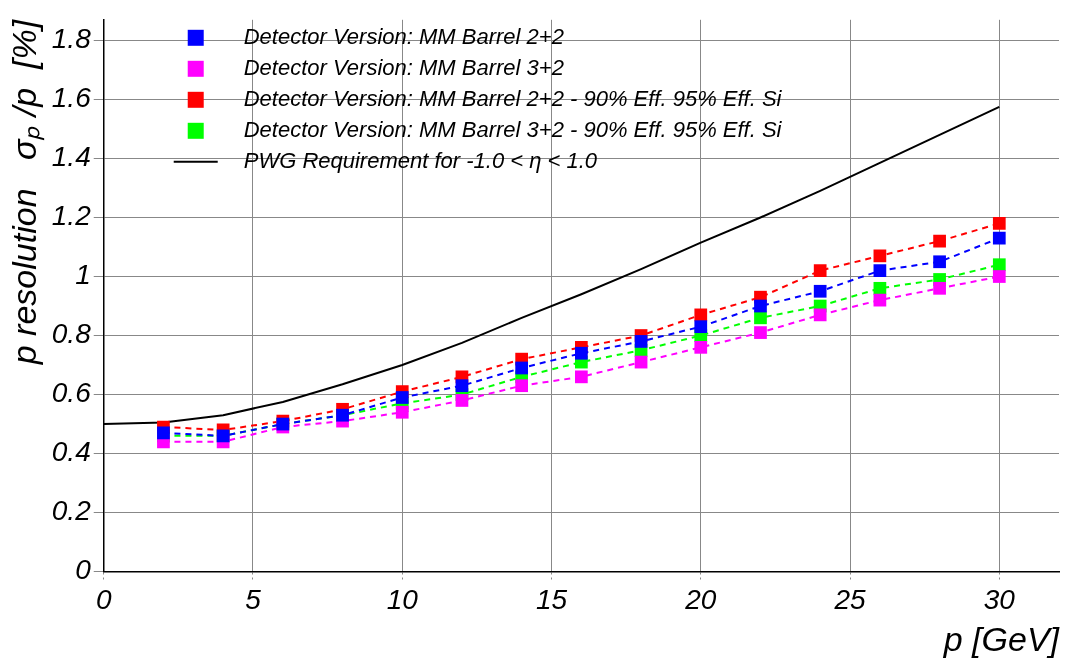 The image size is (1068, 662). What do you see at coordinates (850, 600) in the screenshot?
I see `x-tick-label: 25` at bounding box center [850, 600].